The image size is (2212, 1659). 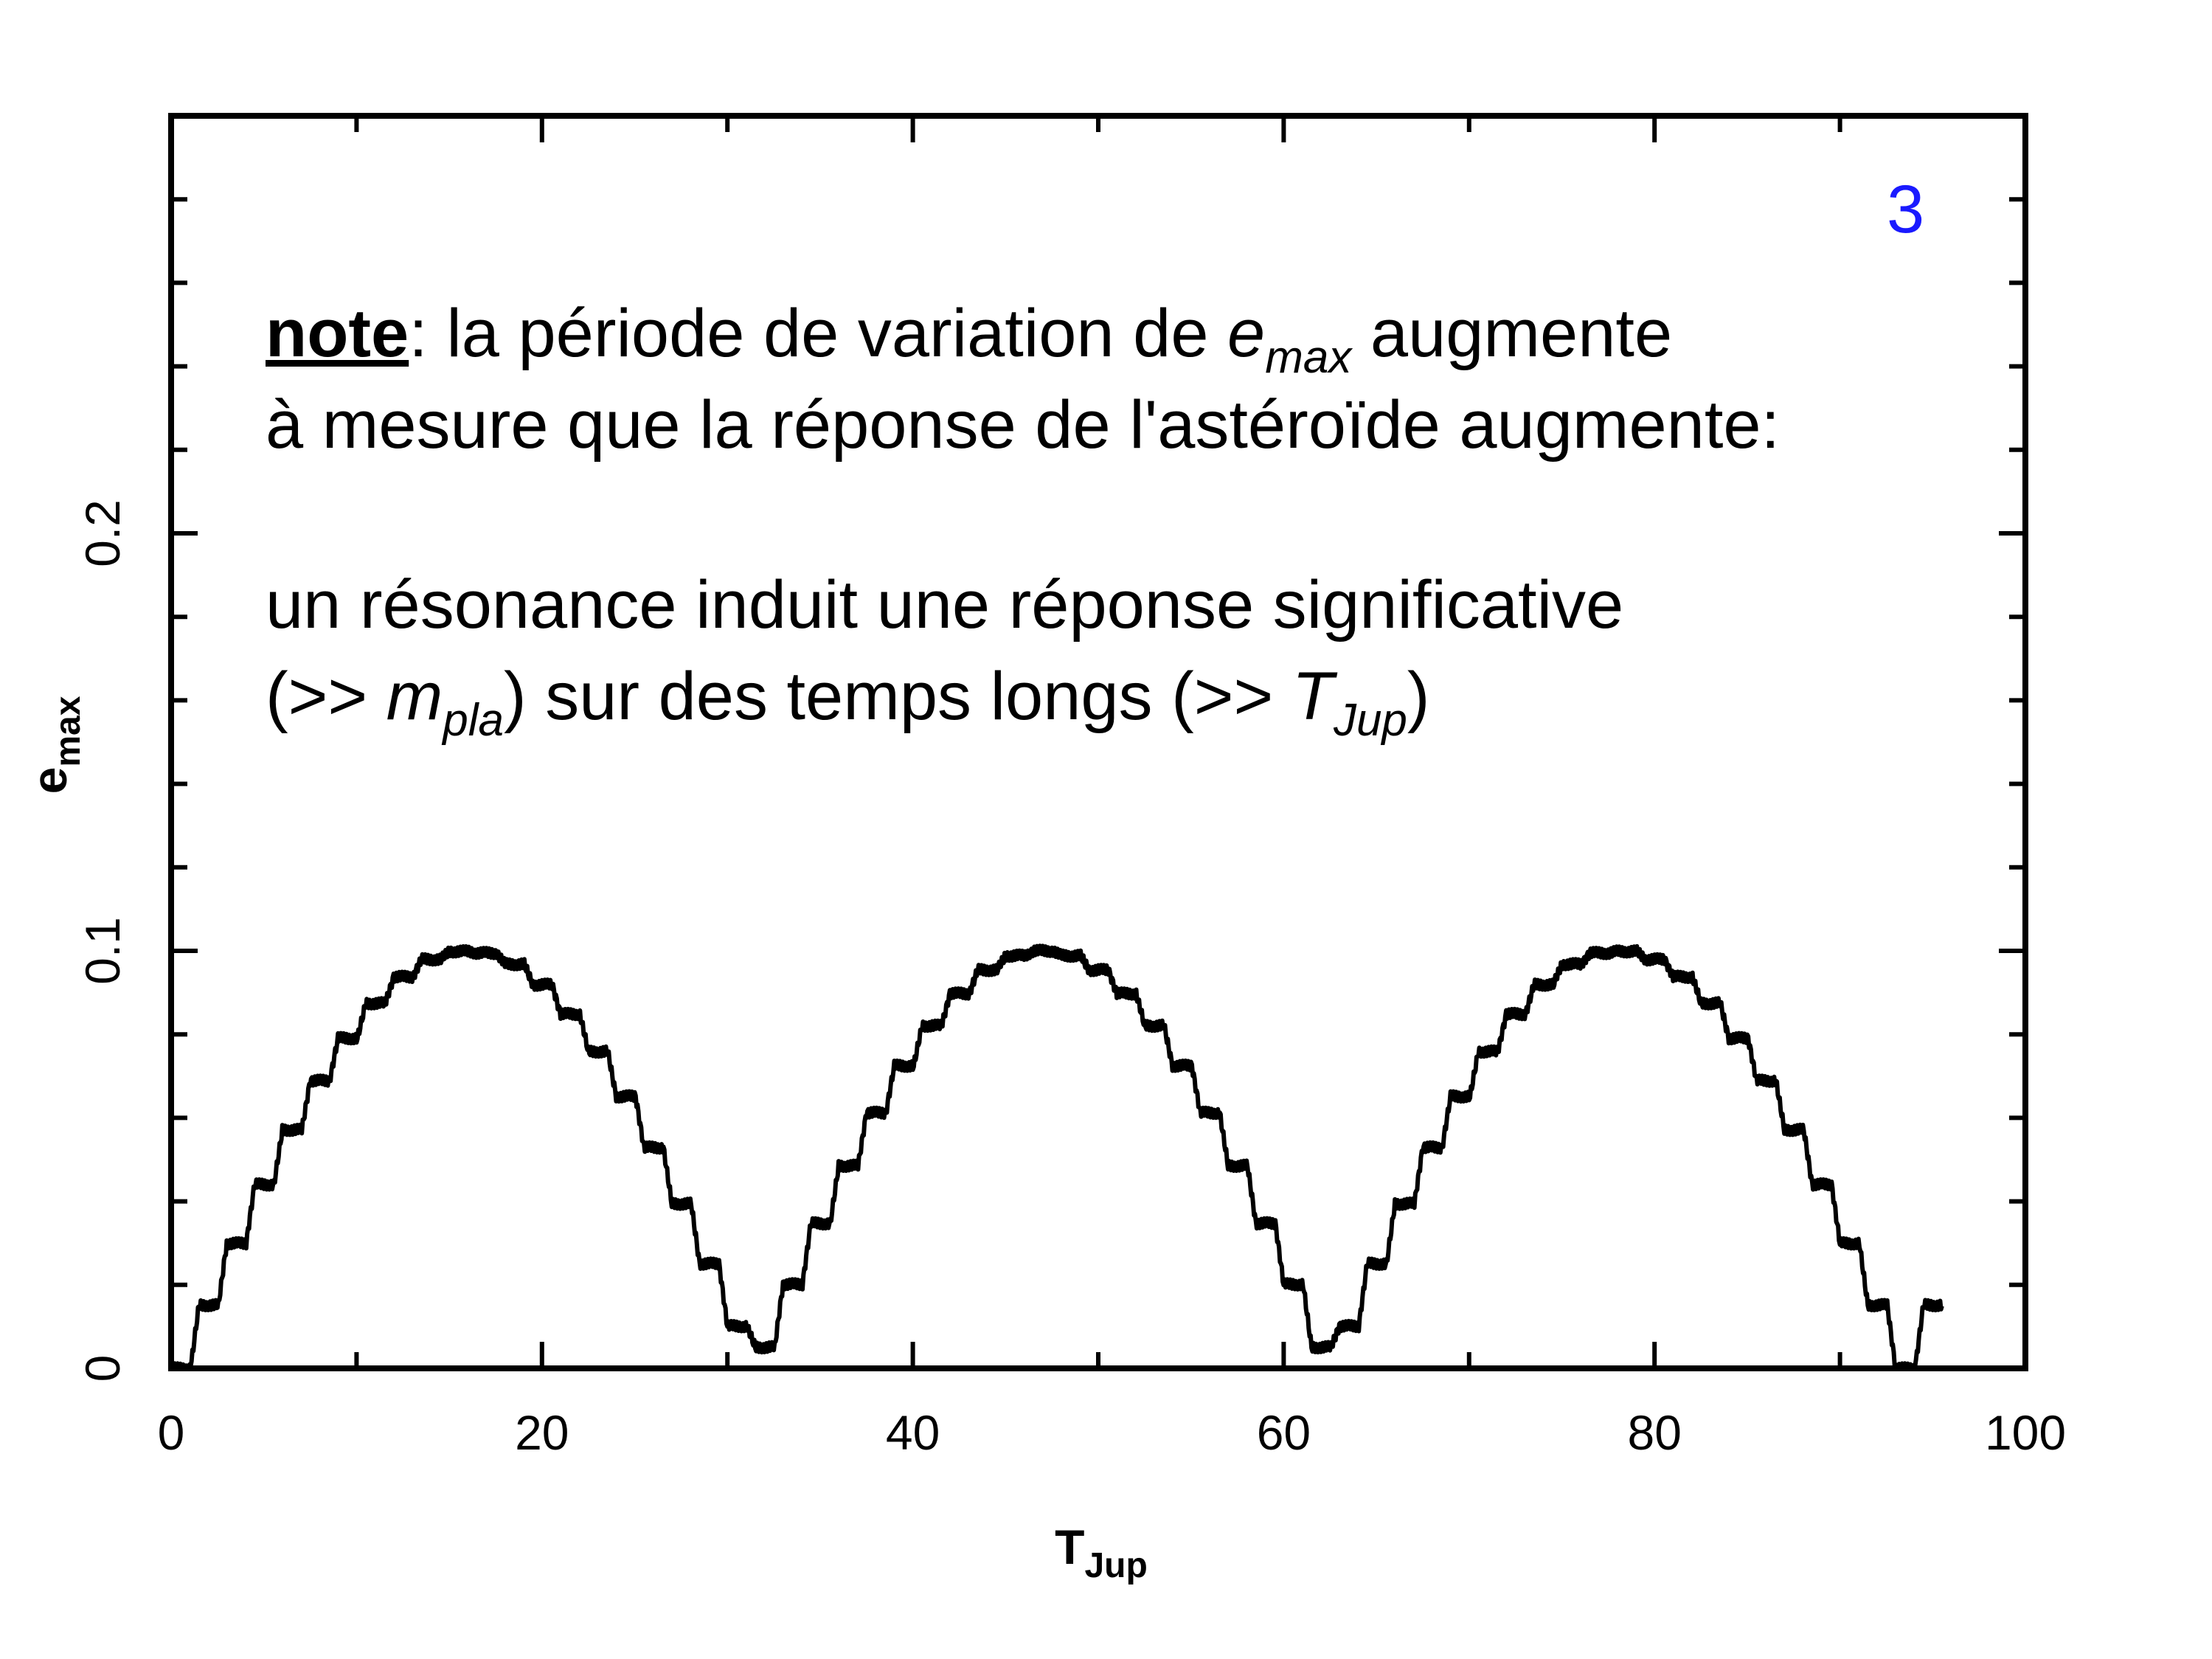 I want to click on note-var-m: m, so click(x=415, y=696).